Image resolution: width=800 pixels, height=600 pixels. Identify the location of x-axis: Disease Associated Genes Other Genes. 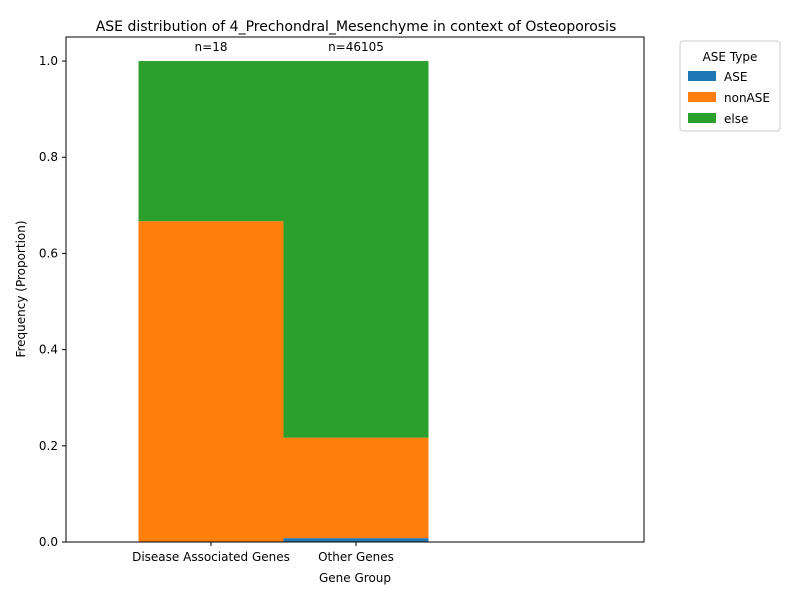
(263, 553).